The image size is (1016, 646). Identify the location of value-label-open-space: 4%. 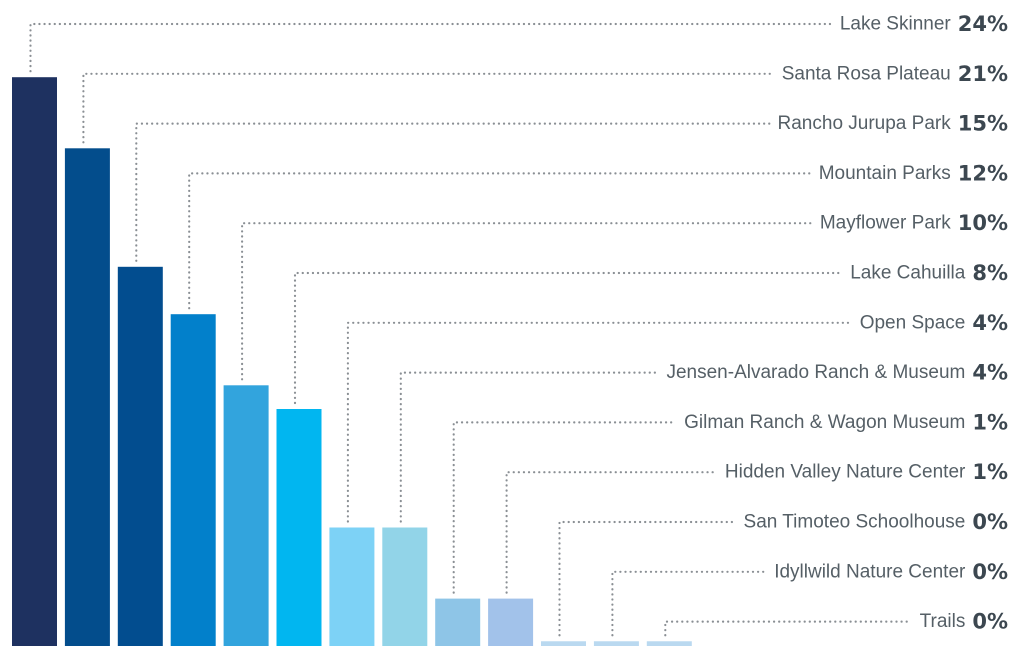
(990, 323).